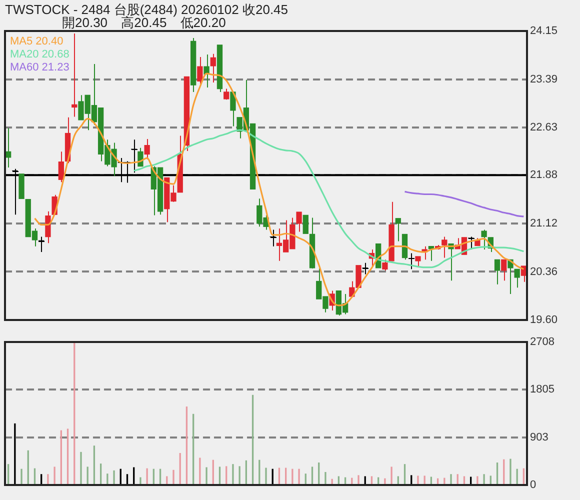 This screenshot has width=580, height=500. What do you see at coordinates (544, 223) in the screenshot?
I see `y-tick-label: 21.12` at bounding box center [544, 223].